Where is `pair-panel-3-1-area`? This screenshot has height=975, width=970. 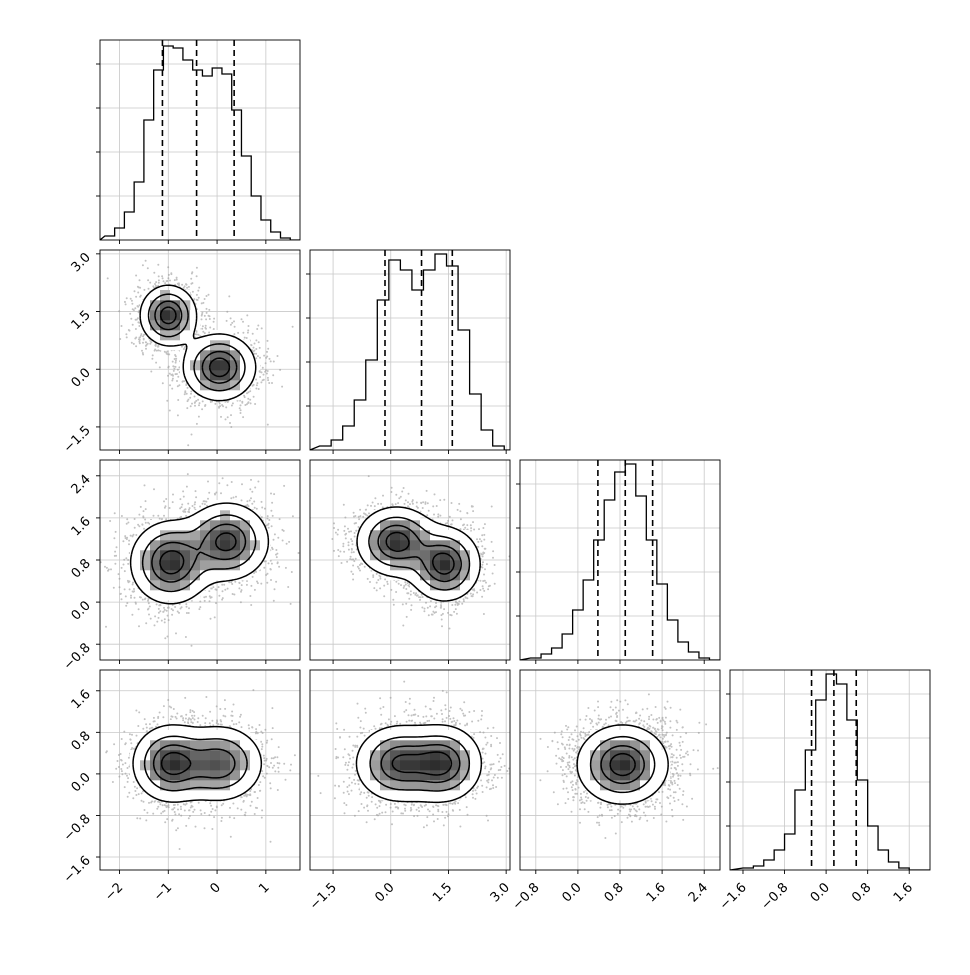 pair-panel-3-1-area is located at coordinates (200, 560).